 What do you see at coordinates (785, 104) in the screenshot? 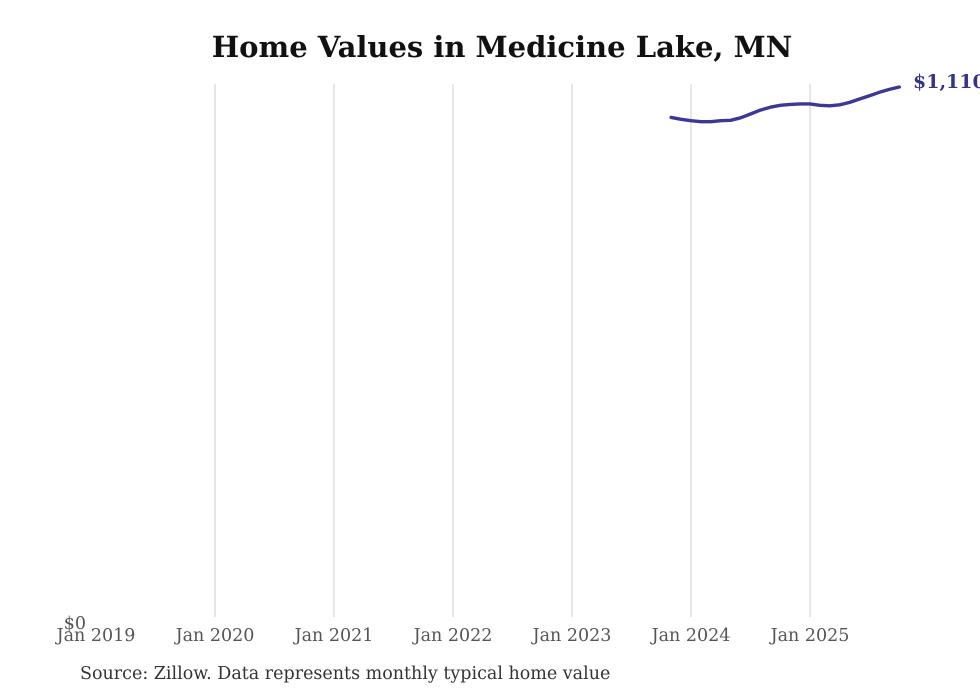
I see `home-values-line` at bounding box center [785, 104].